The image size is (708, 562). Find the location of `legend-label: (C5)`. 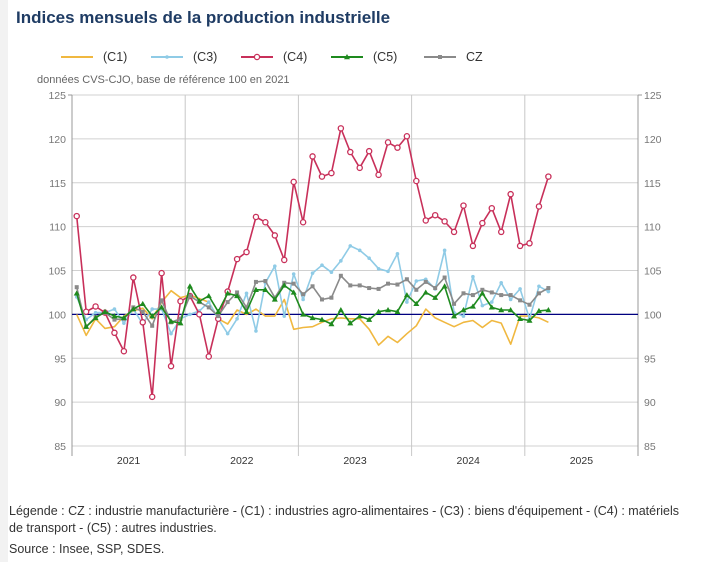

legend-label: (C5) is located at coordinates (385, 57).